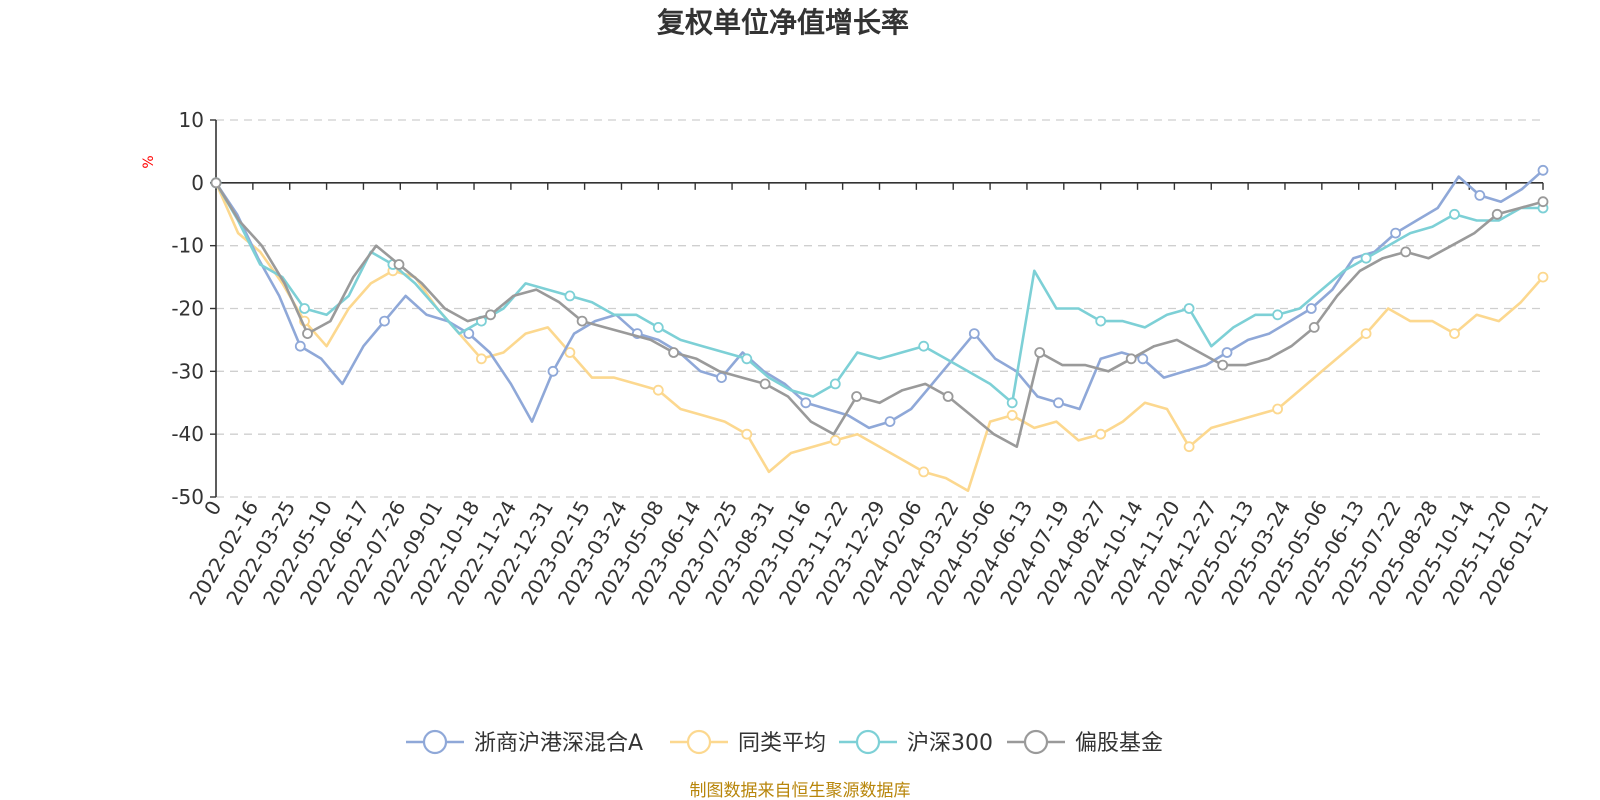 The width and height of the screenshot is (1600, 800). Describe the element at coordinates (187, 246) in the screenshot. I see `y-tick-label: -10` at that location.